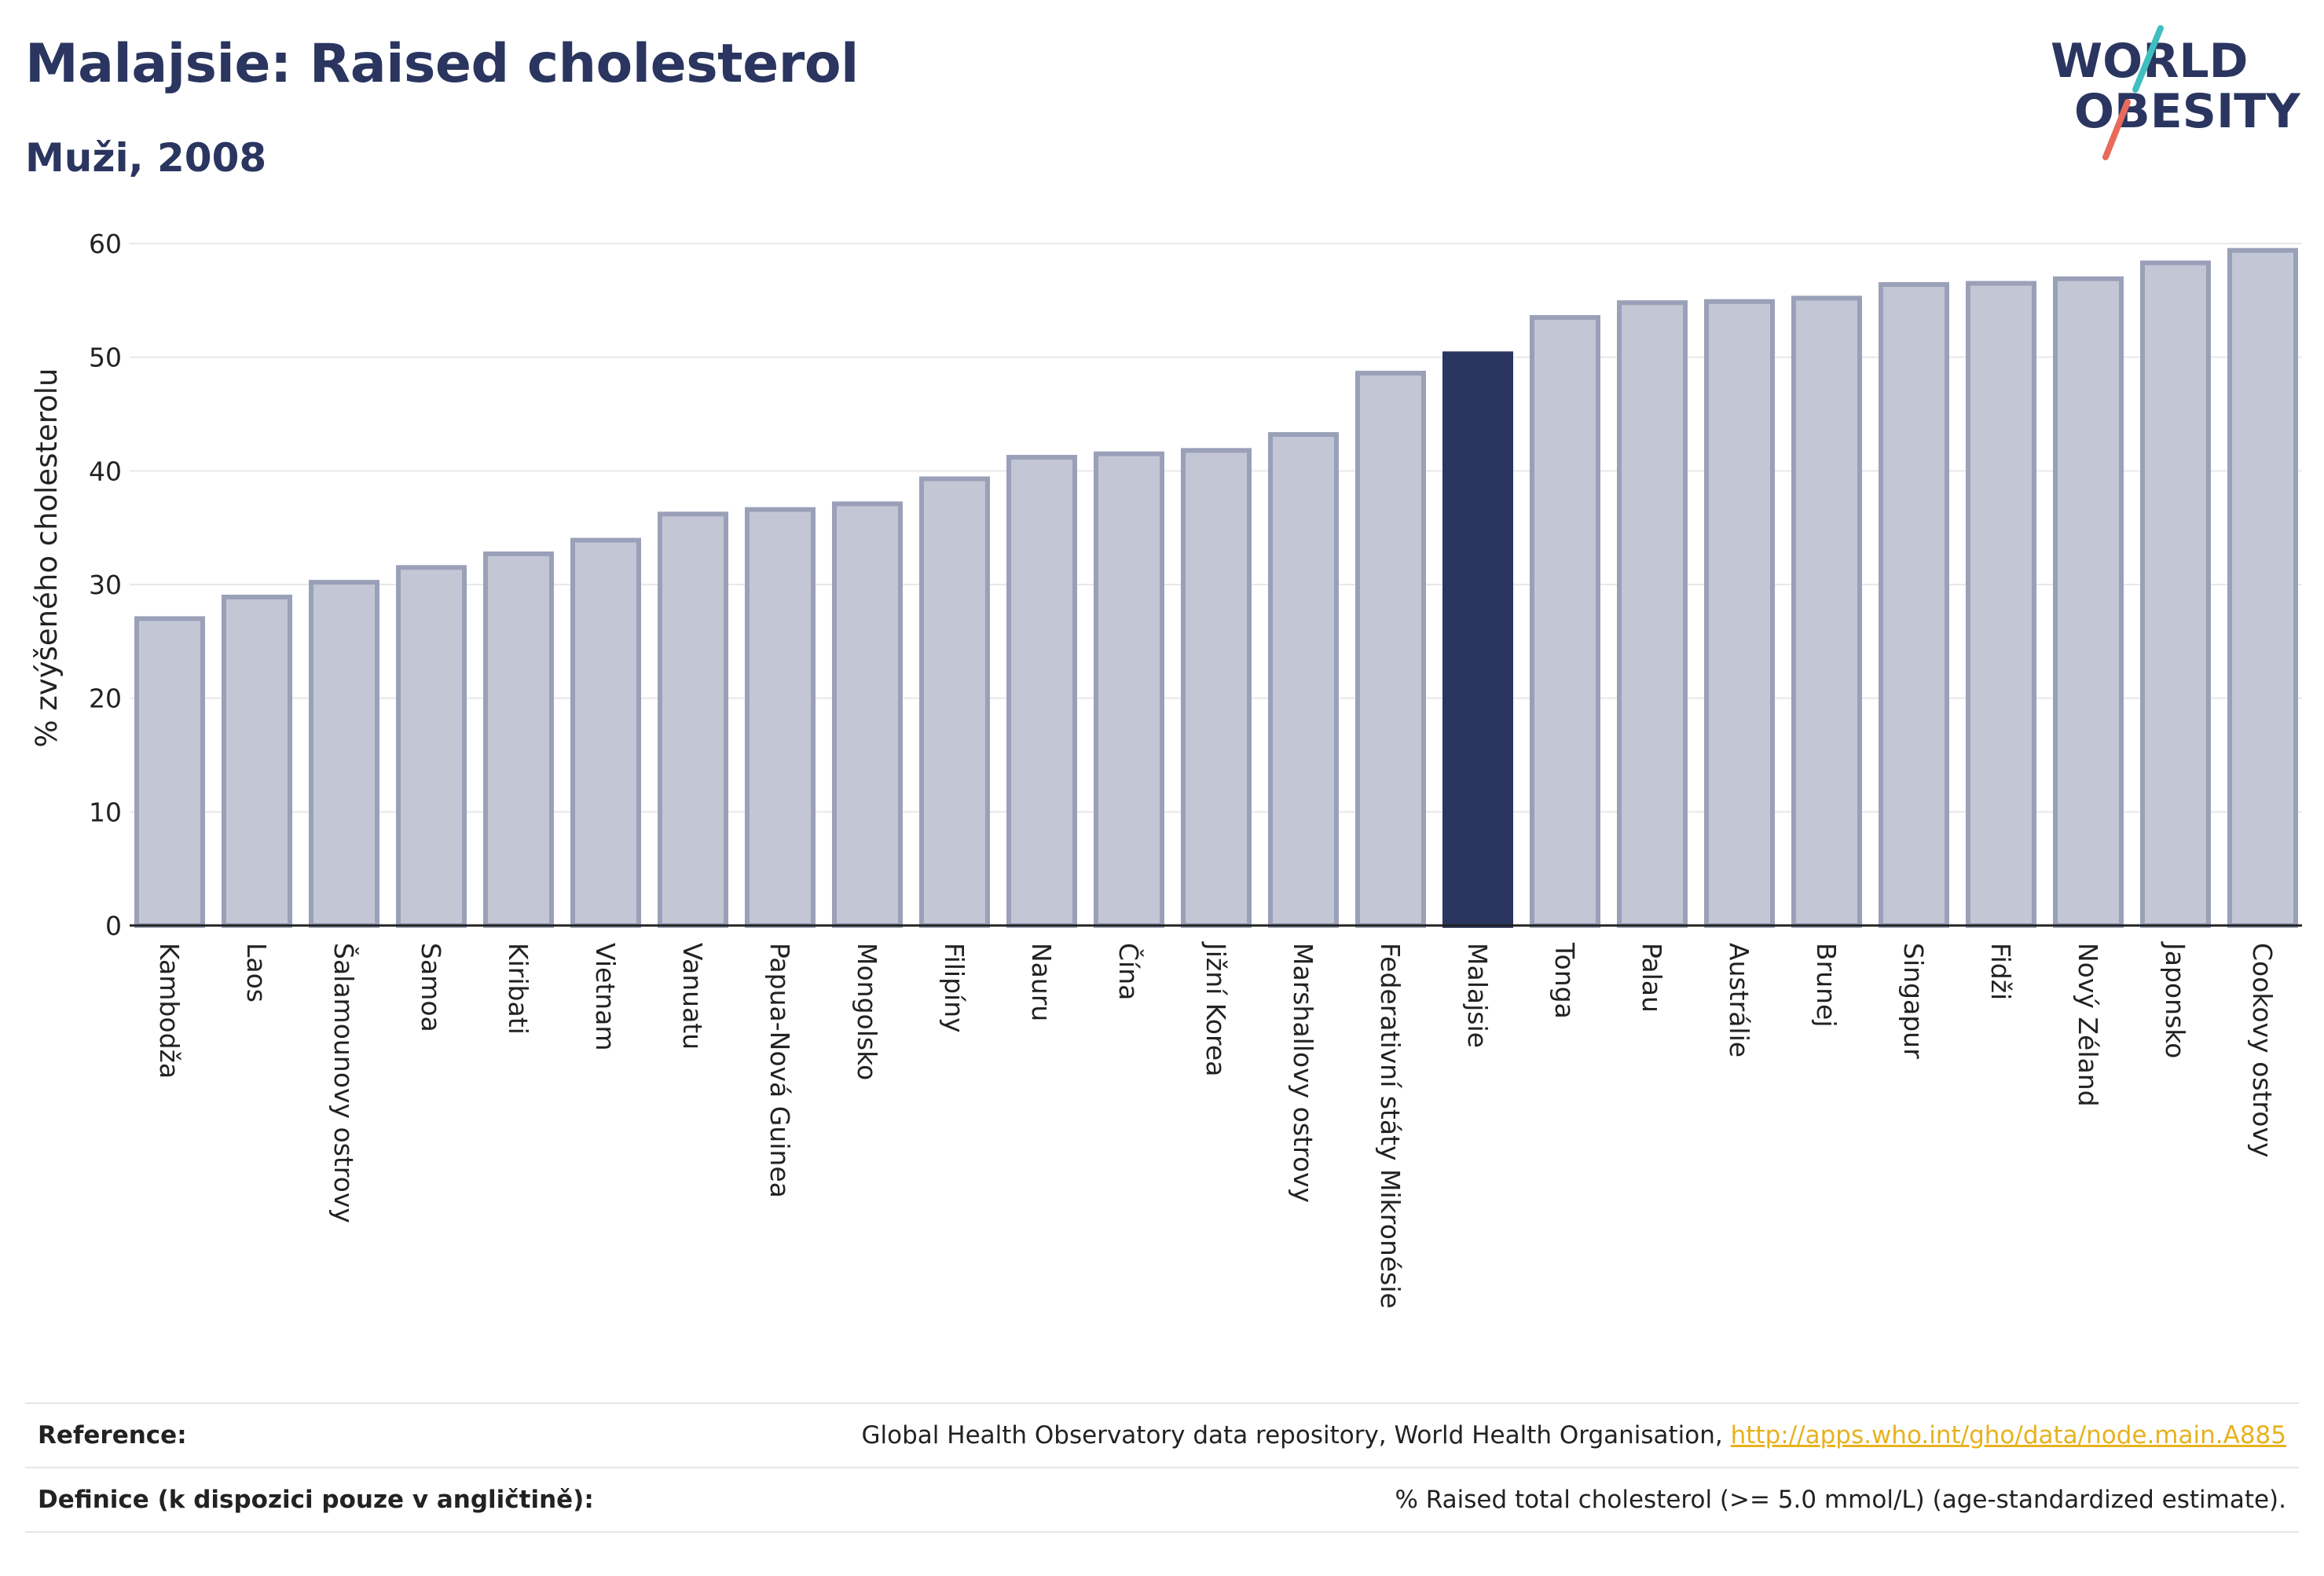 This screenshot has height=1576, width=2324. I want to click on x-tick-label: Mongolsko, so click(867, 1011).